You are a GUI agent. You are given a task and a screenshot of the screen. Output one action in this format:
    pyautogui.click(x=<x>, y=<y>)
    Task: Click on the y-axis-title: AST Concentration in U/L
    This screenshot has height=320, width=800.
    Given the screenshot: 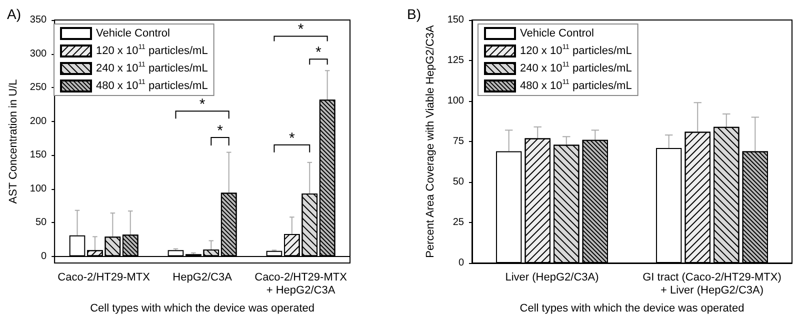 What is the action you would take?
    pyautogui.click(x=14, y=141)
    